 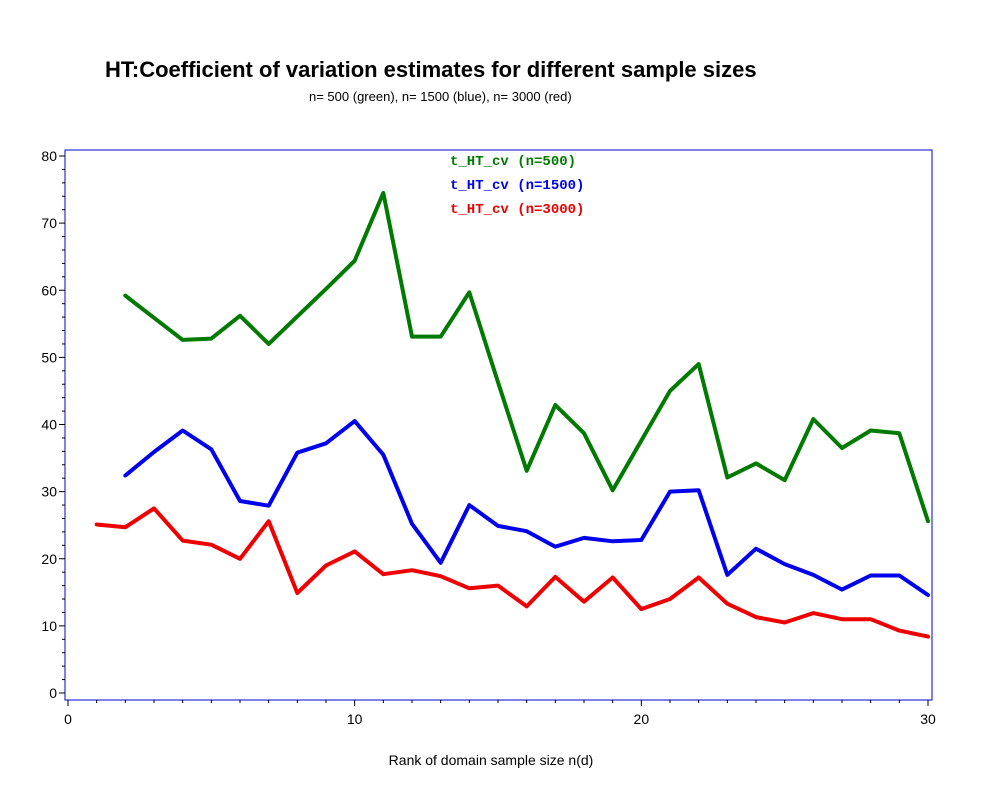 What do you see at coordinates (68, 719) in the screenshot?
I see `x-tick-label: 0` at bounding box center [68, 719].